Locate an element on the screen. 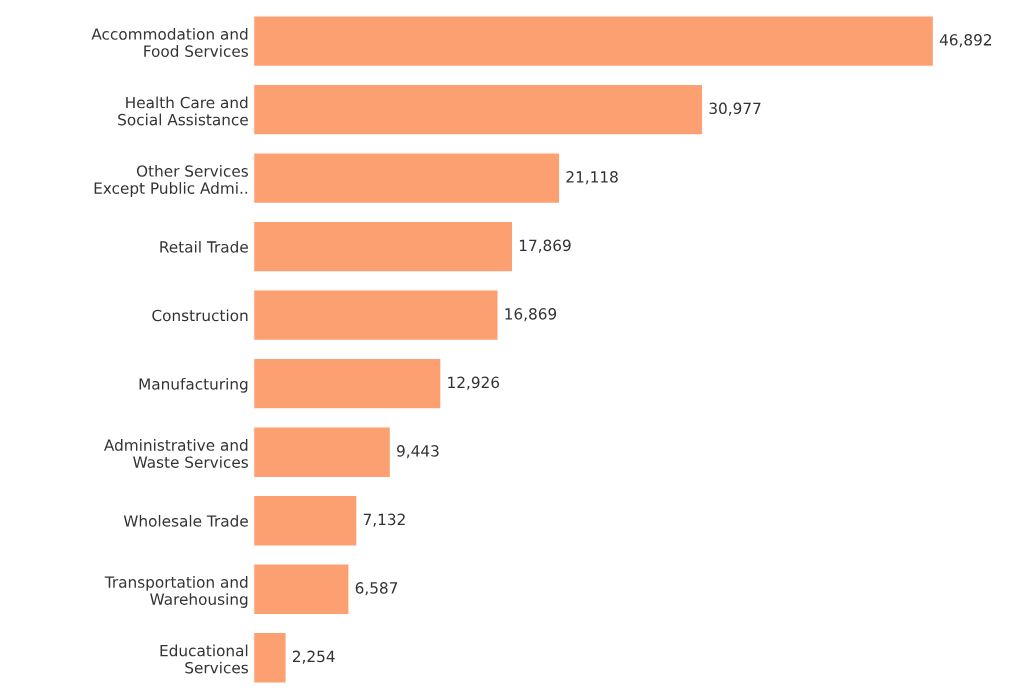  y-tick-label: Retail Trade is located at coordinates (204, 246).